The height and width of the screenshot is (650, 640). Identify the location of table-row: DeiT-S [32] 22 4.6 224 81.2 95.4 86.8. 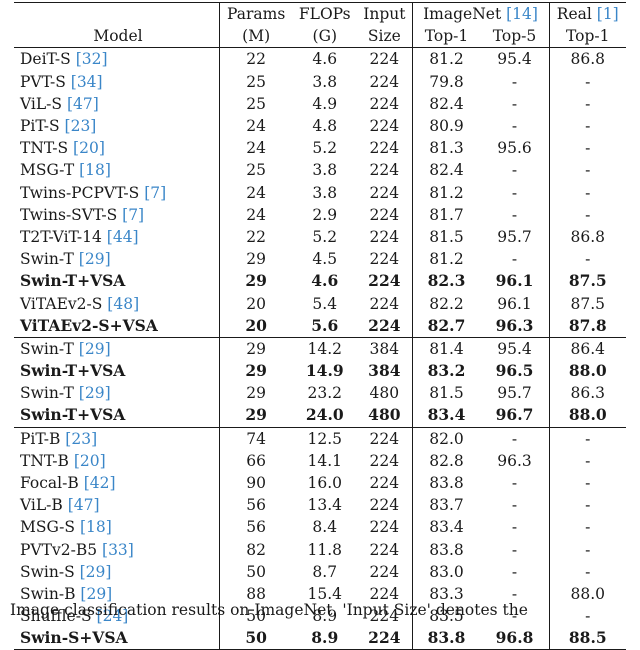
(320, 59).